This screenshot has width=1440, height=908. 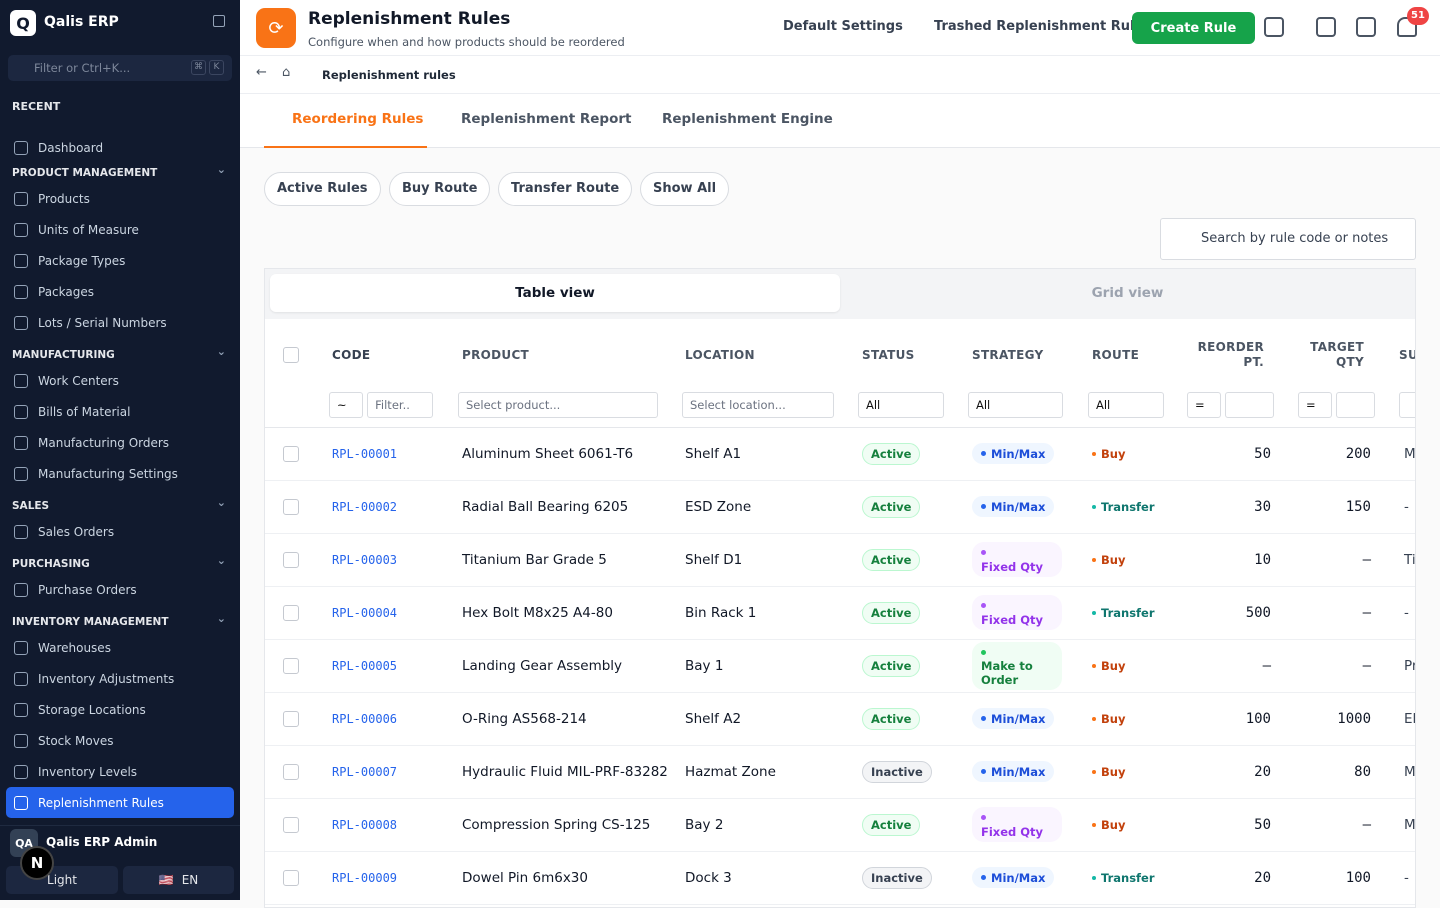 I want to click on nav-item: Work Centers, so click(x=120, y=380).